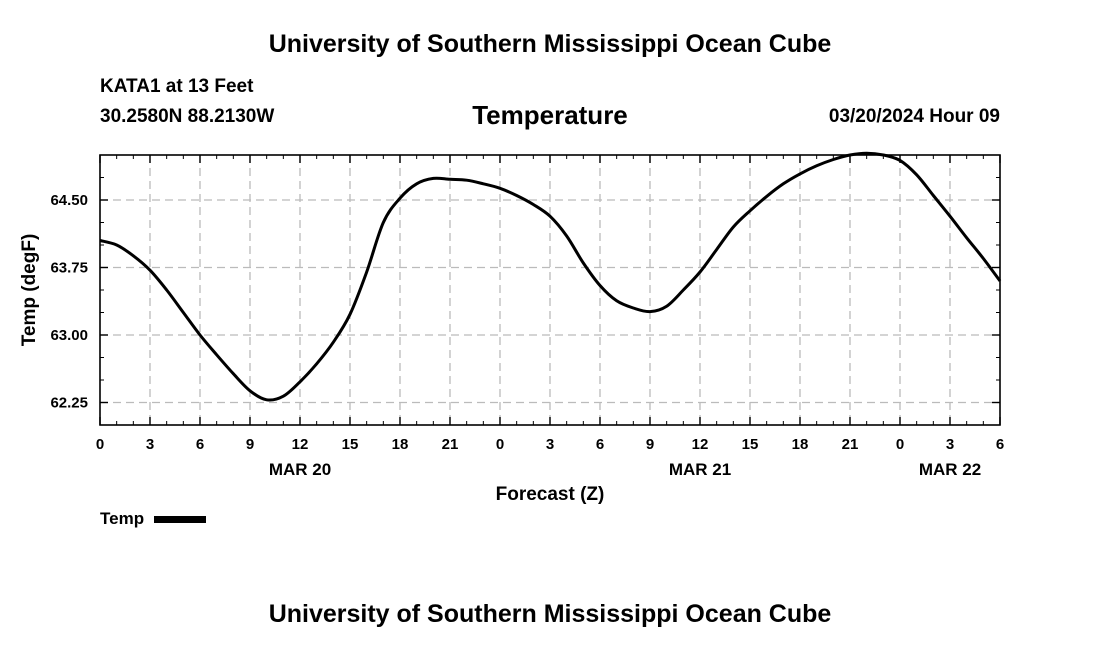 The height and width of the screenshot is (650, 1100). What do you see at coordinates (69, 335) in the screenshot?
I see `y-tick-label: 63.00` at bounding box center [69, 335].